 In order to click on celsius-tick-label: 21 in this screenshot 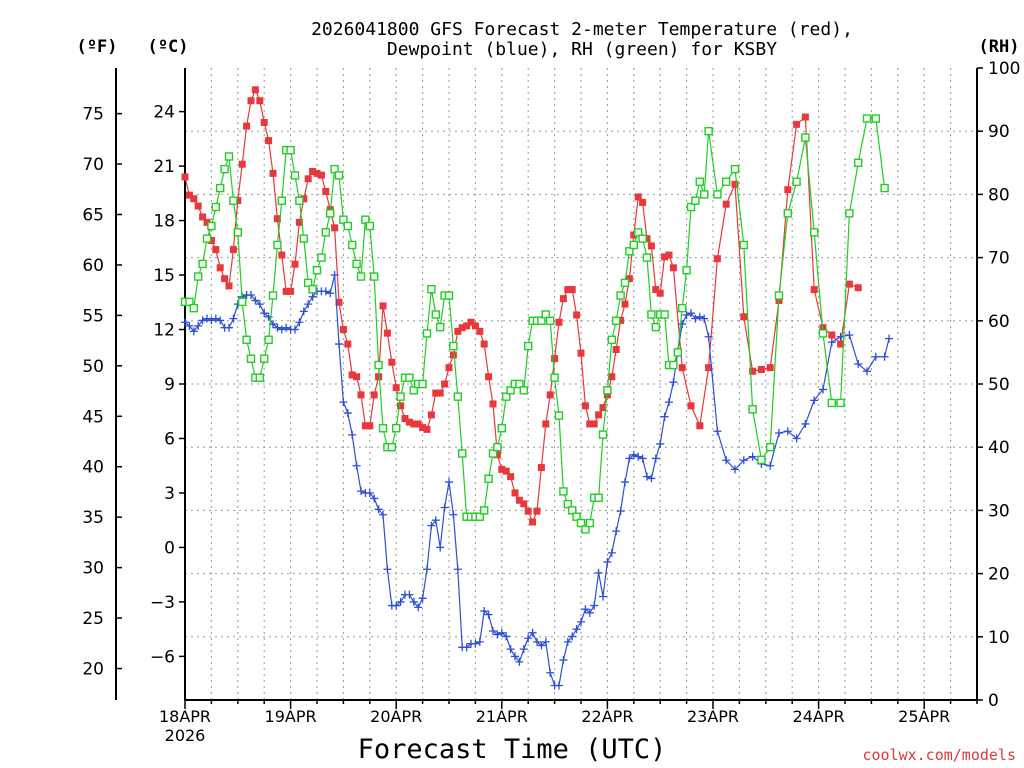, I will do `click(164, 167)`.